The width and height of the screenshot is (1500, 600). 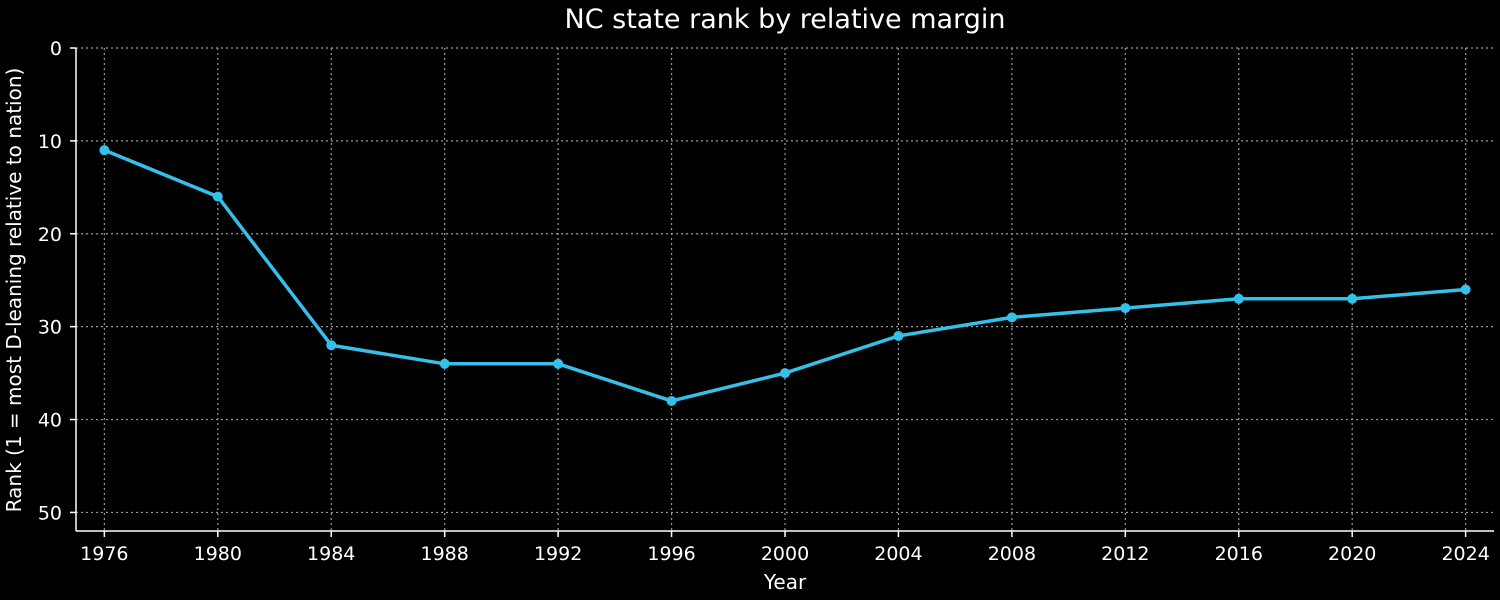 What do you see at coordinates (331, 554) in the screenshot?
I see `x-tick-label: 1984` at bounding box center [331, 554].